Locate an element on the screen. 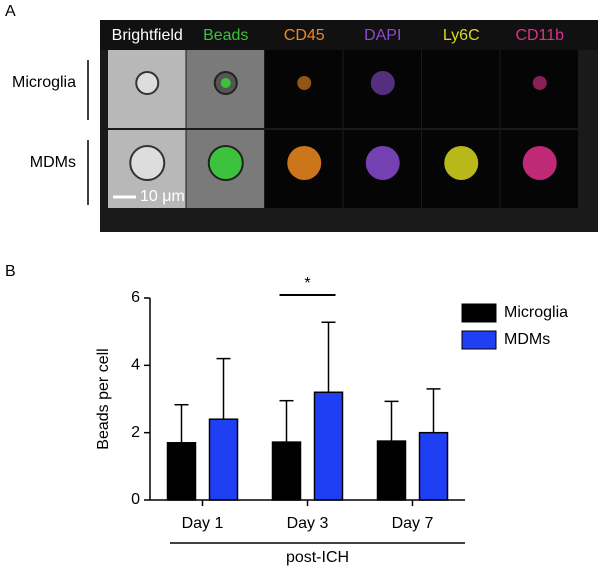 This screenshot has height=569, width=600. y-tick-label: 0 is located at coordinates (135, 499).